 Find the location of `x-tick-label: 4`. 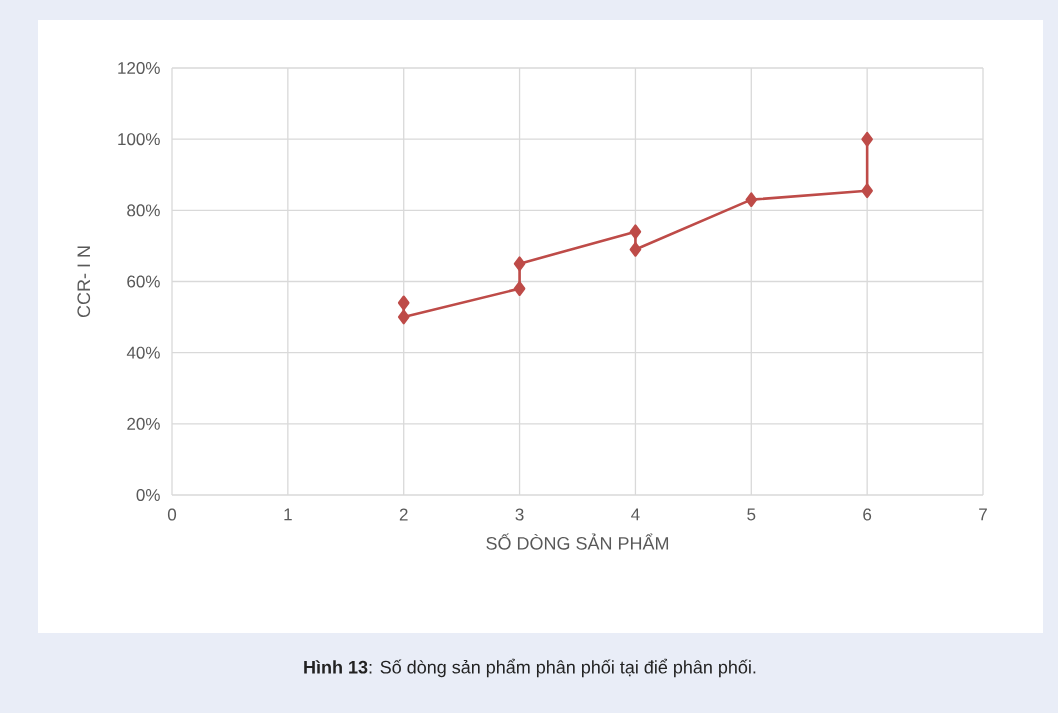

x-tick-label: 4 is located at coordinates (635, 514).